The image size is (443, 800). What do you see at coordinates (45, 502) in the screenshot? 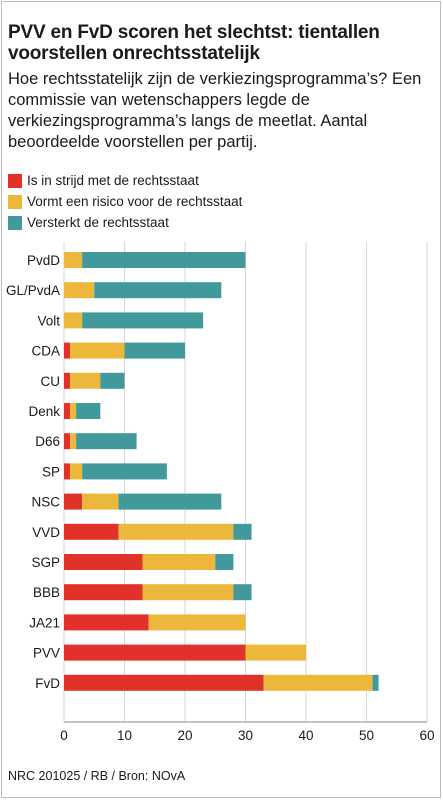
I see `category-label: NSC` at bounding box center [45, 502].